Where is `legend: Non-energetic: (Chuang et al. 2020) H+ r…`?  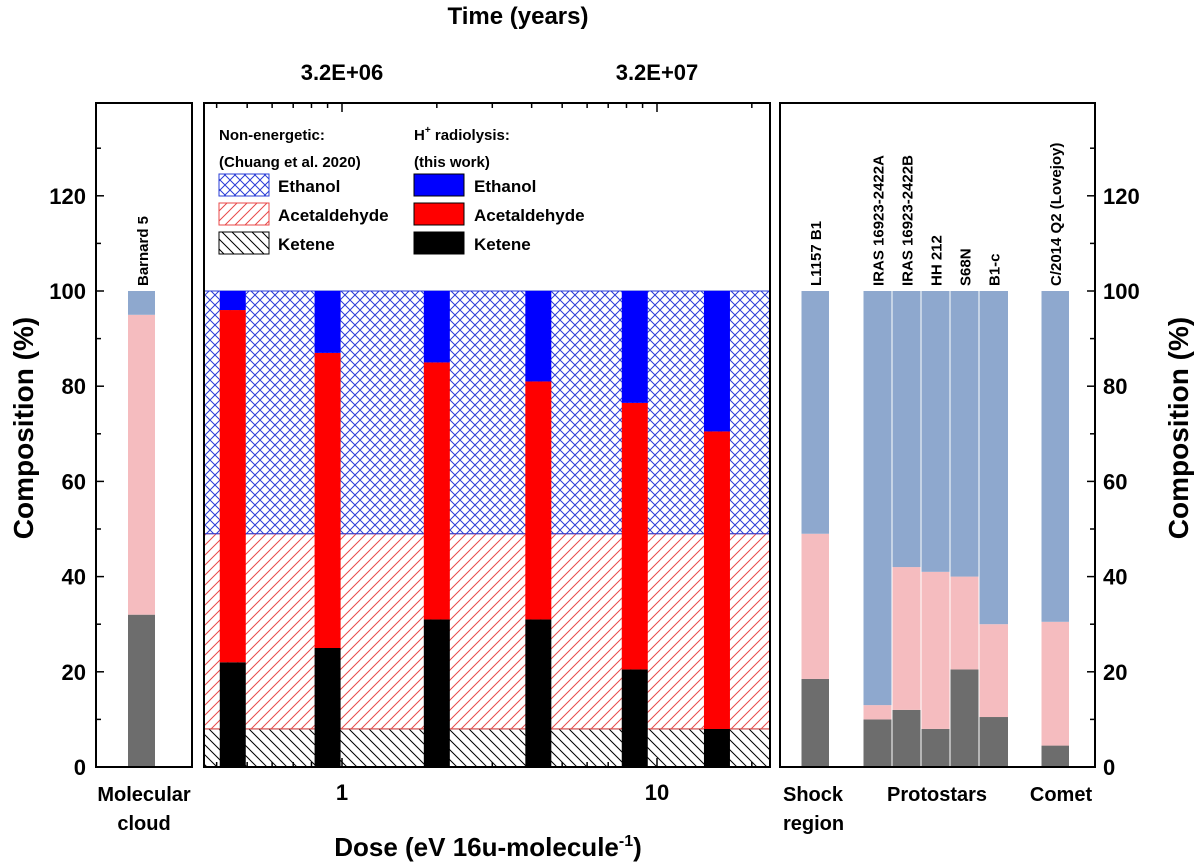
legend: Non-energetic: (Chuang et al. 2020) H+ r… is located at coordinates (401, 190).